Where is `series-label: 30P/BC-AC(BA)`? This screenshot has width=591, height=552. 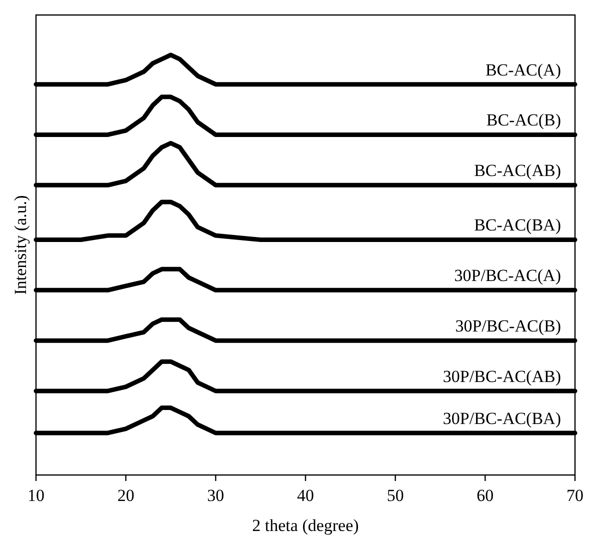 series-label: 30P/BC-AC(BA) is located at coordinates (501, 418).